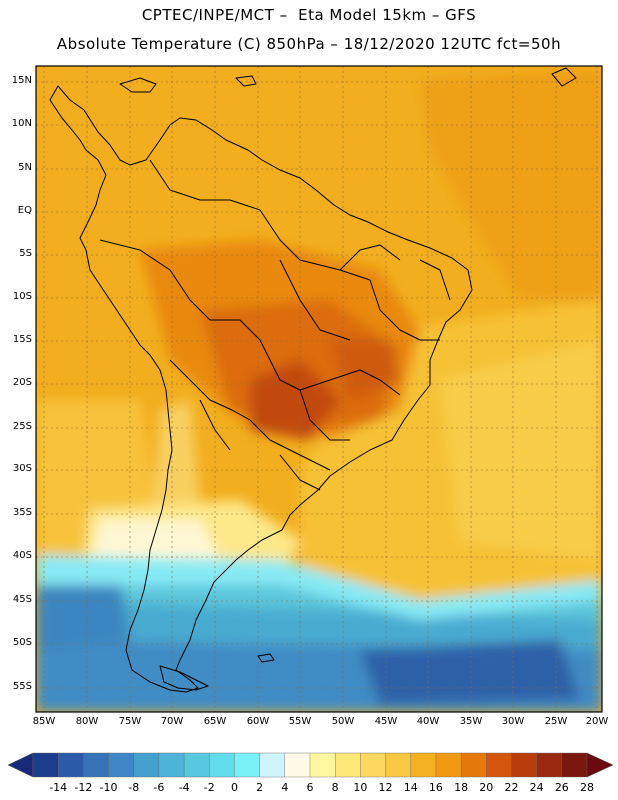 This screenshot has height=800, width=618. I want to click on colorbar-label: 20, so click(486, 787).